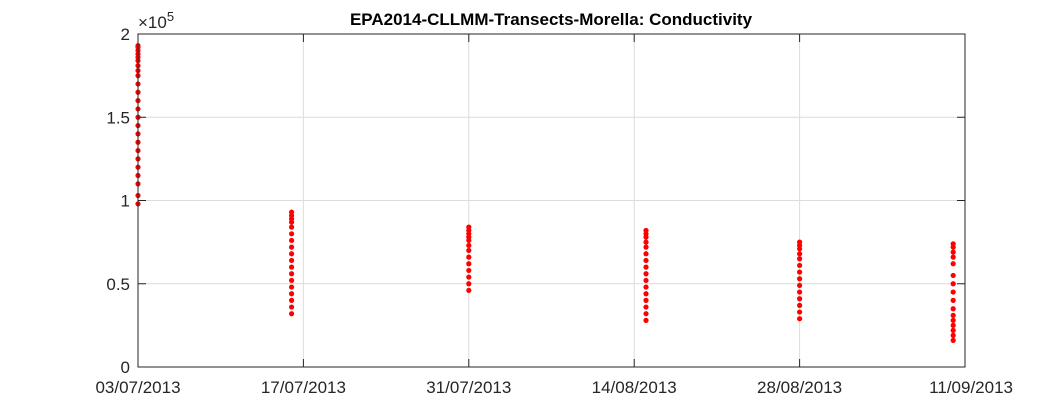 Image resolution: width=1063 pixels, height=413 pixels. I want to click on x-tick-label: 28/08/2013, so click(799, 387).